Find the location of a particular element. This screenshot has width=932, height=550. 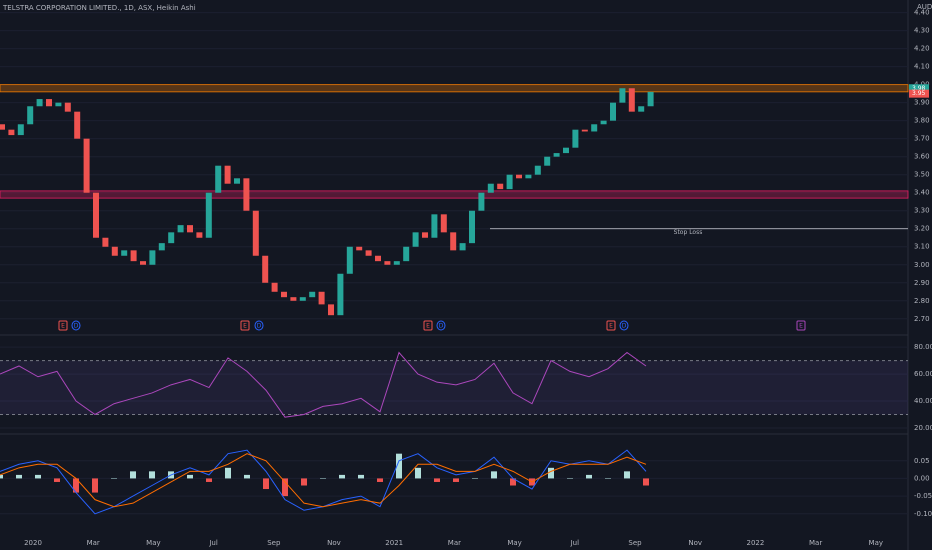

y-tick-label: 2.70 is located at coordinates (922, 319).